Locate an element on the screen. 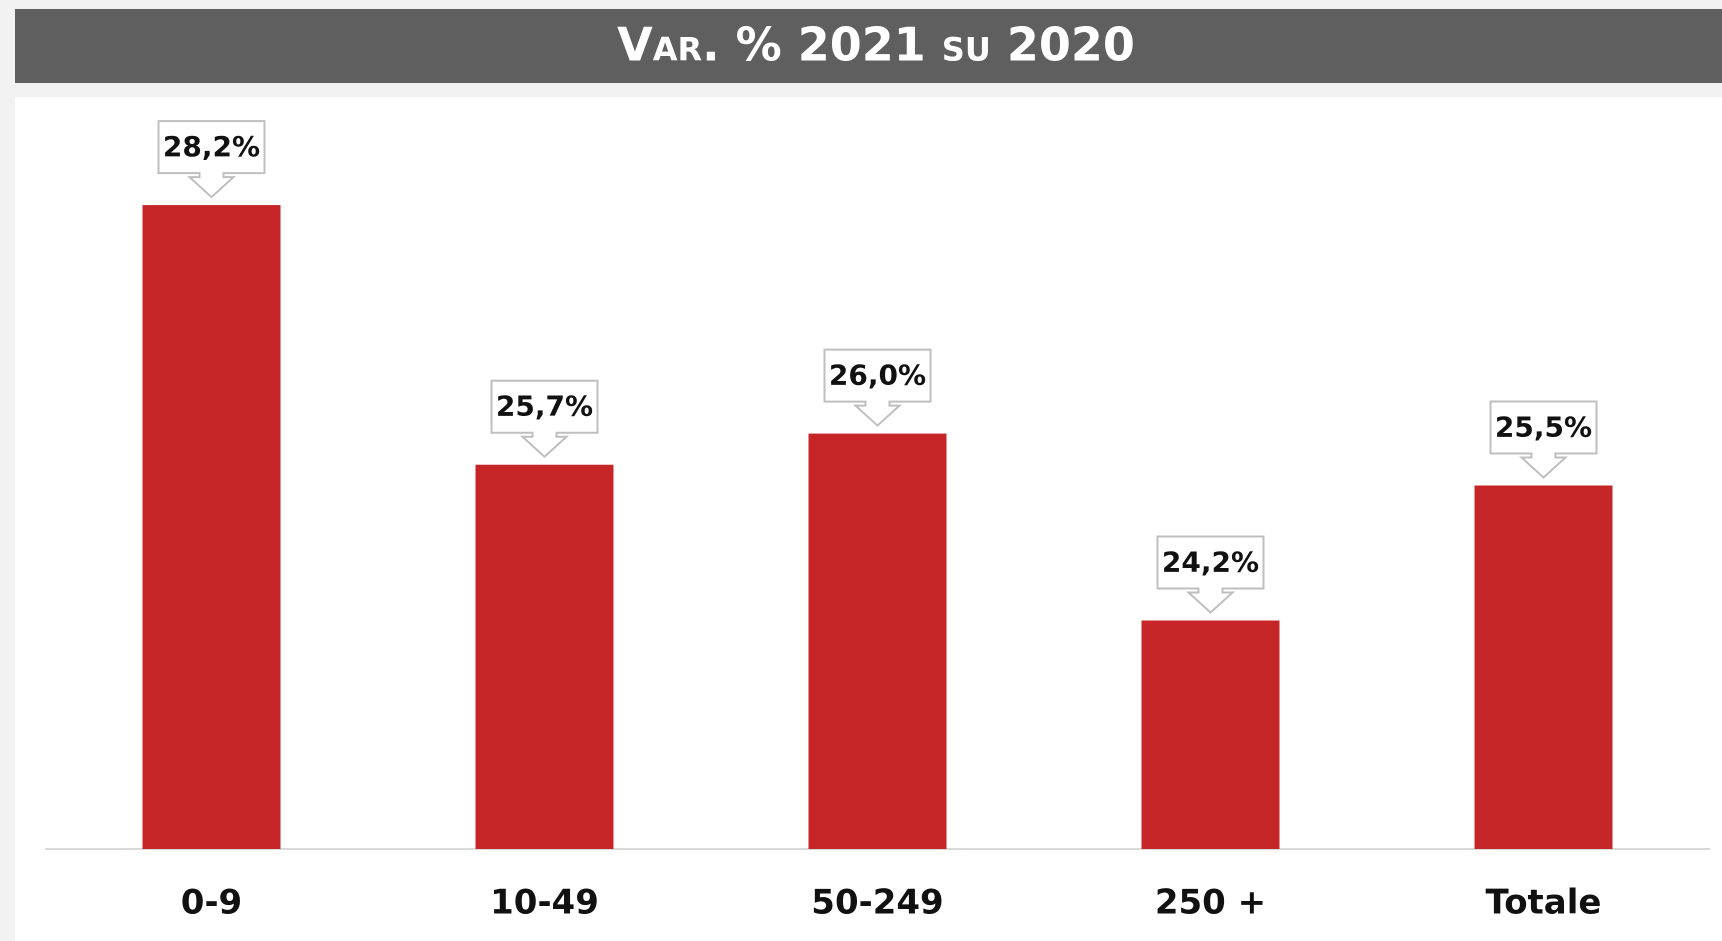 This screenshot has width=1722, height=941. value-label: 24,2% is located at coordinates (1210, 562).